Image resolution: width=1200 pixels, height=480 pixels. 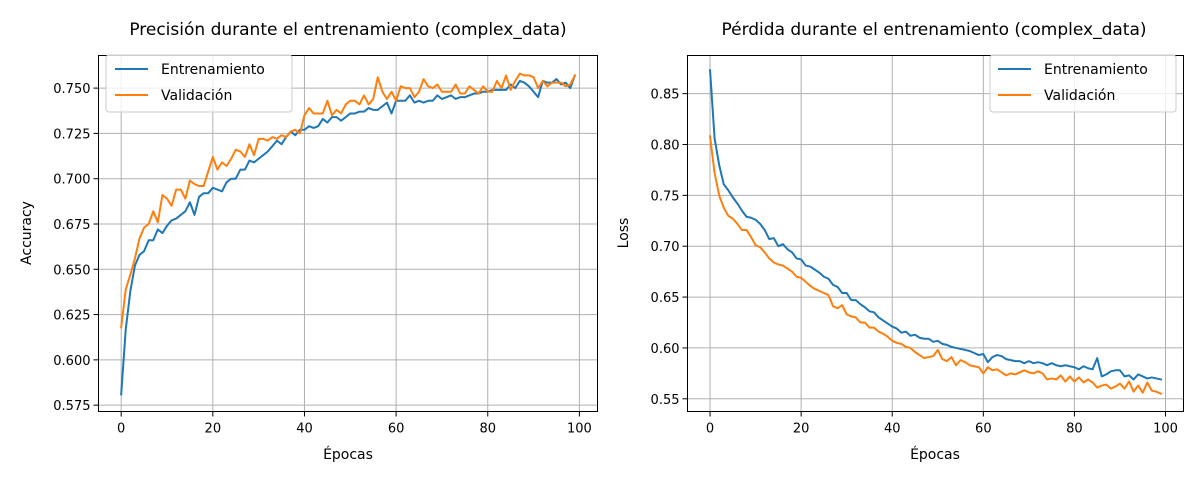 What do you see at coordinates (665, 349) in the screenshot?
I see `y-tick-label: 0.60` at bounding box center [665, 349].